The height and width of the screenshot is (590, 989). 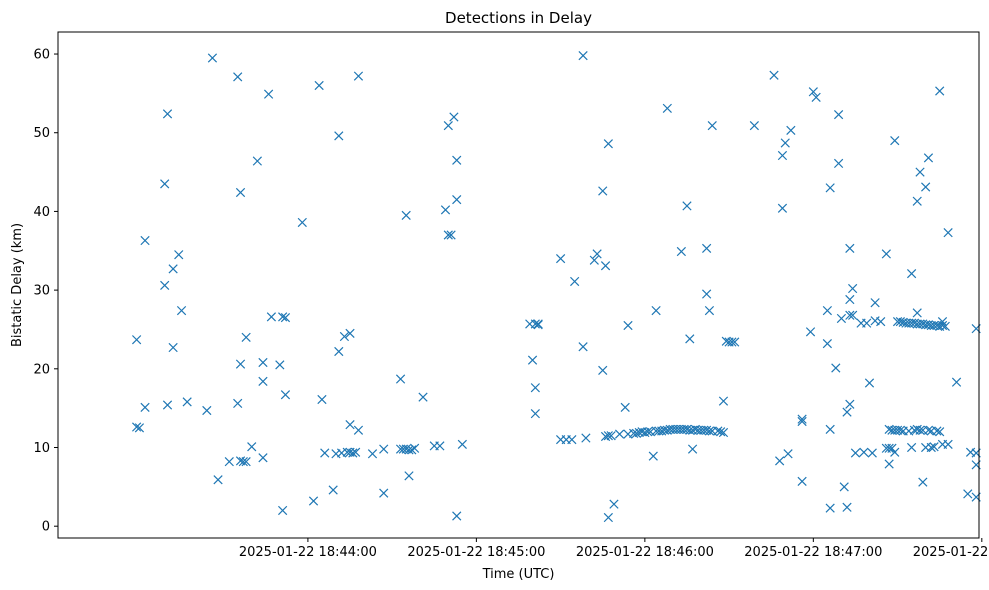 I want to click on y-axis-title: Bistatic Delay (km), so click(x=17, y=285).